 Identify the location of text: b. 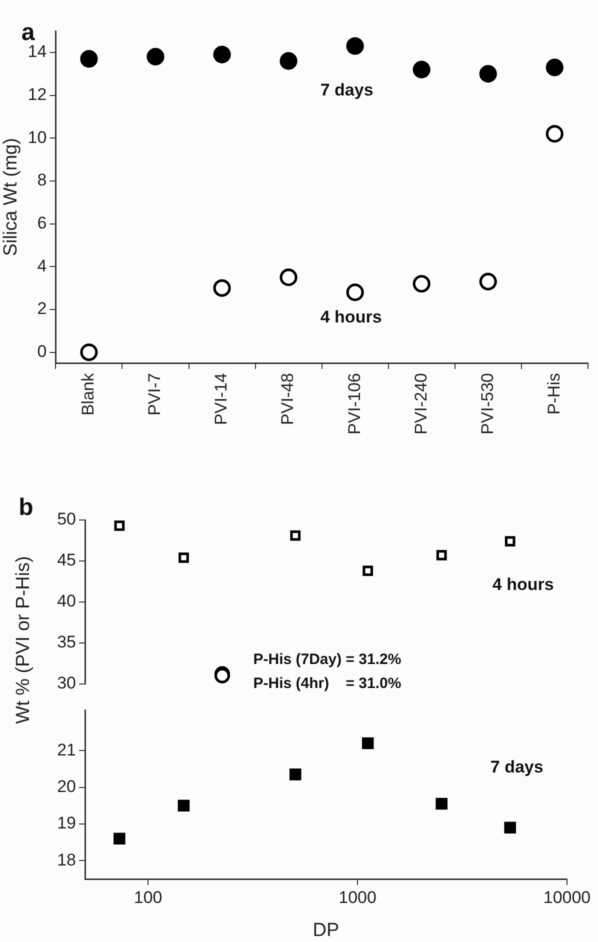
(26, 507).